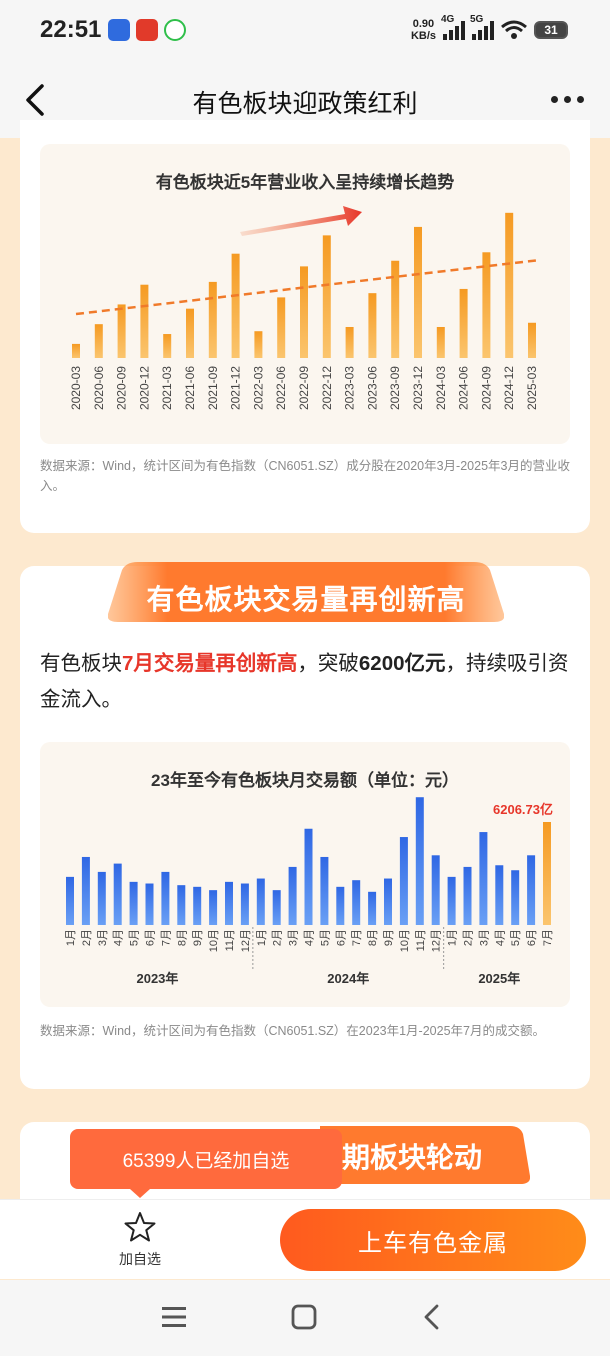 Image resolution: width=610 pixels, height=1356 pixels. What do you see at coordinates (305, 31) in the screenshot?
I see `status-bar: 22:51 0.90 KB/s 4G 5G 31` at bounding box center [305, 31].